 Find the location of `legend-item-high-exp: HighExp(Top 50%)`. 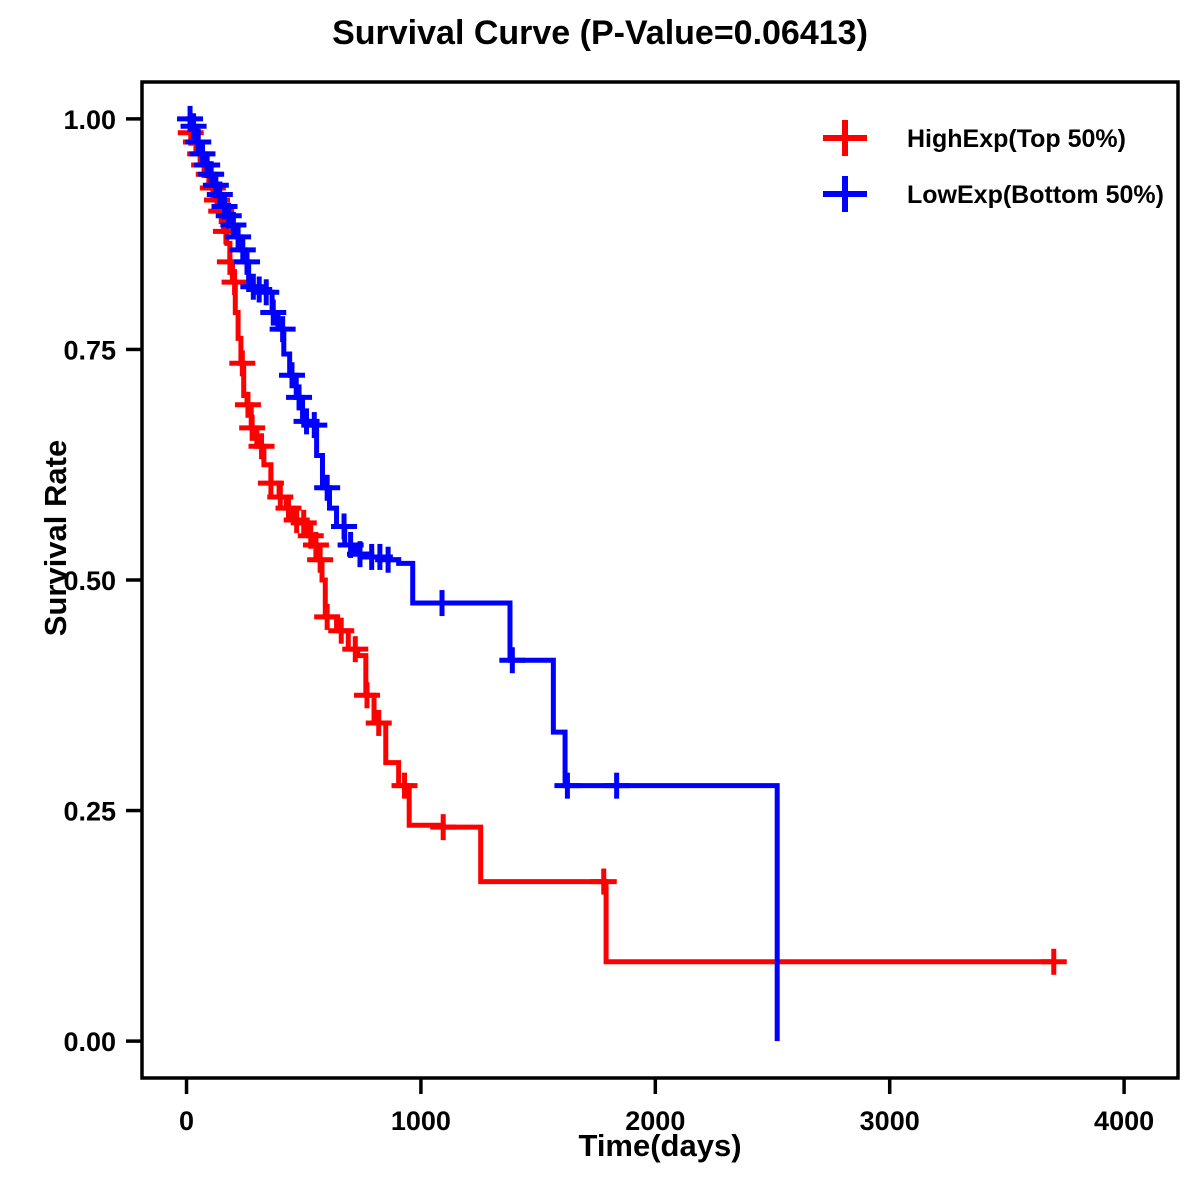

legend-item-high-exp: HighExp(Top 50%) is located at coordinates (974, 138).